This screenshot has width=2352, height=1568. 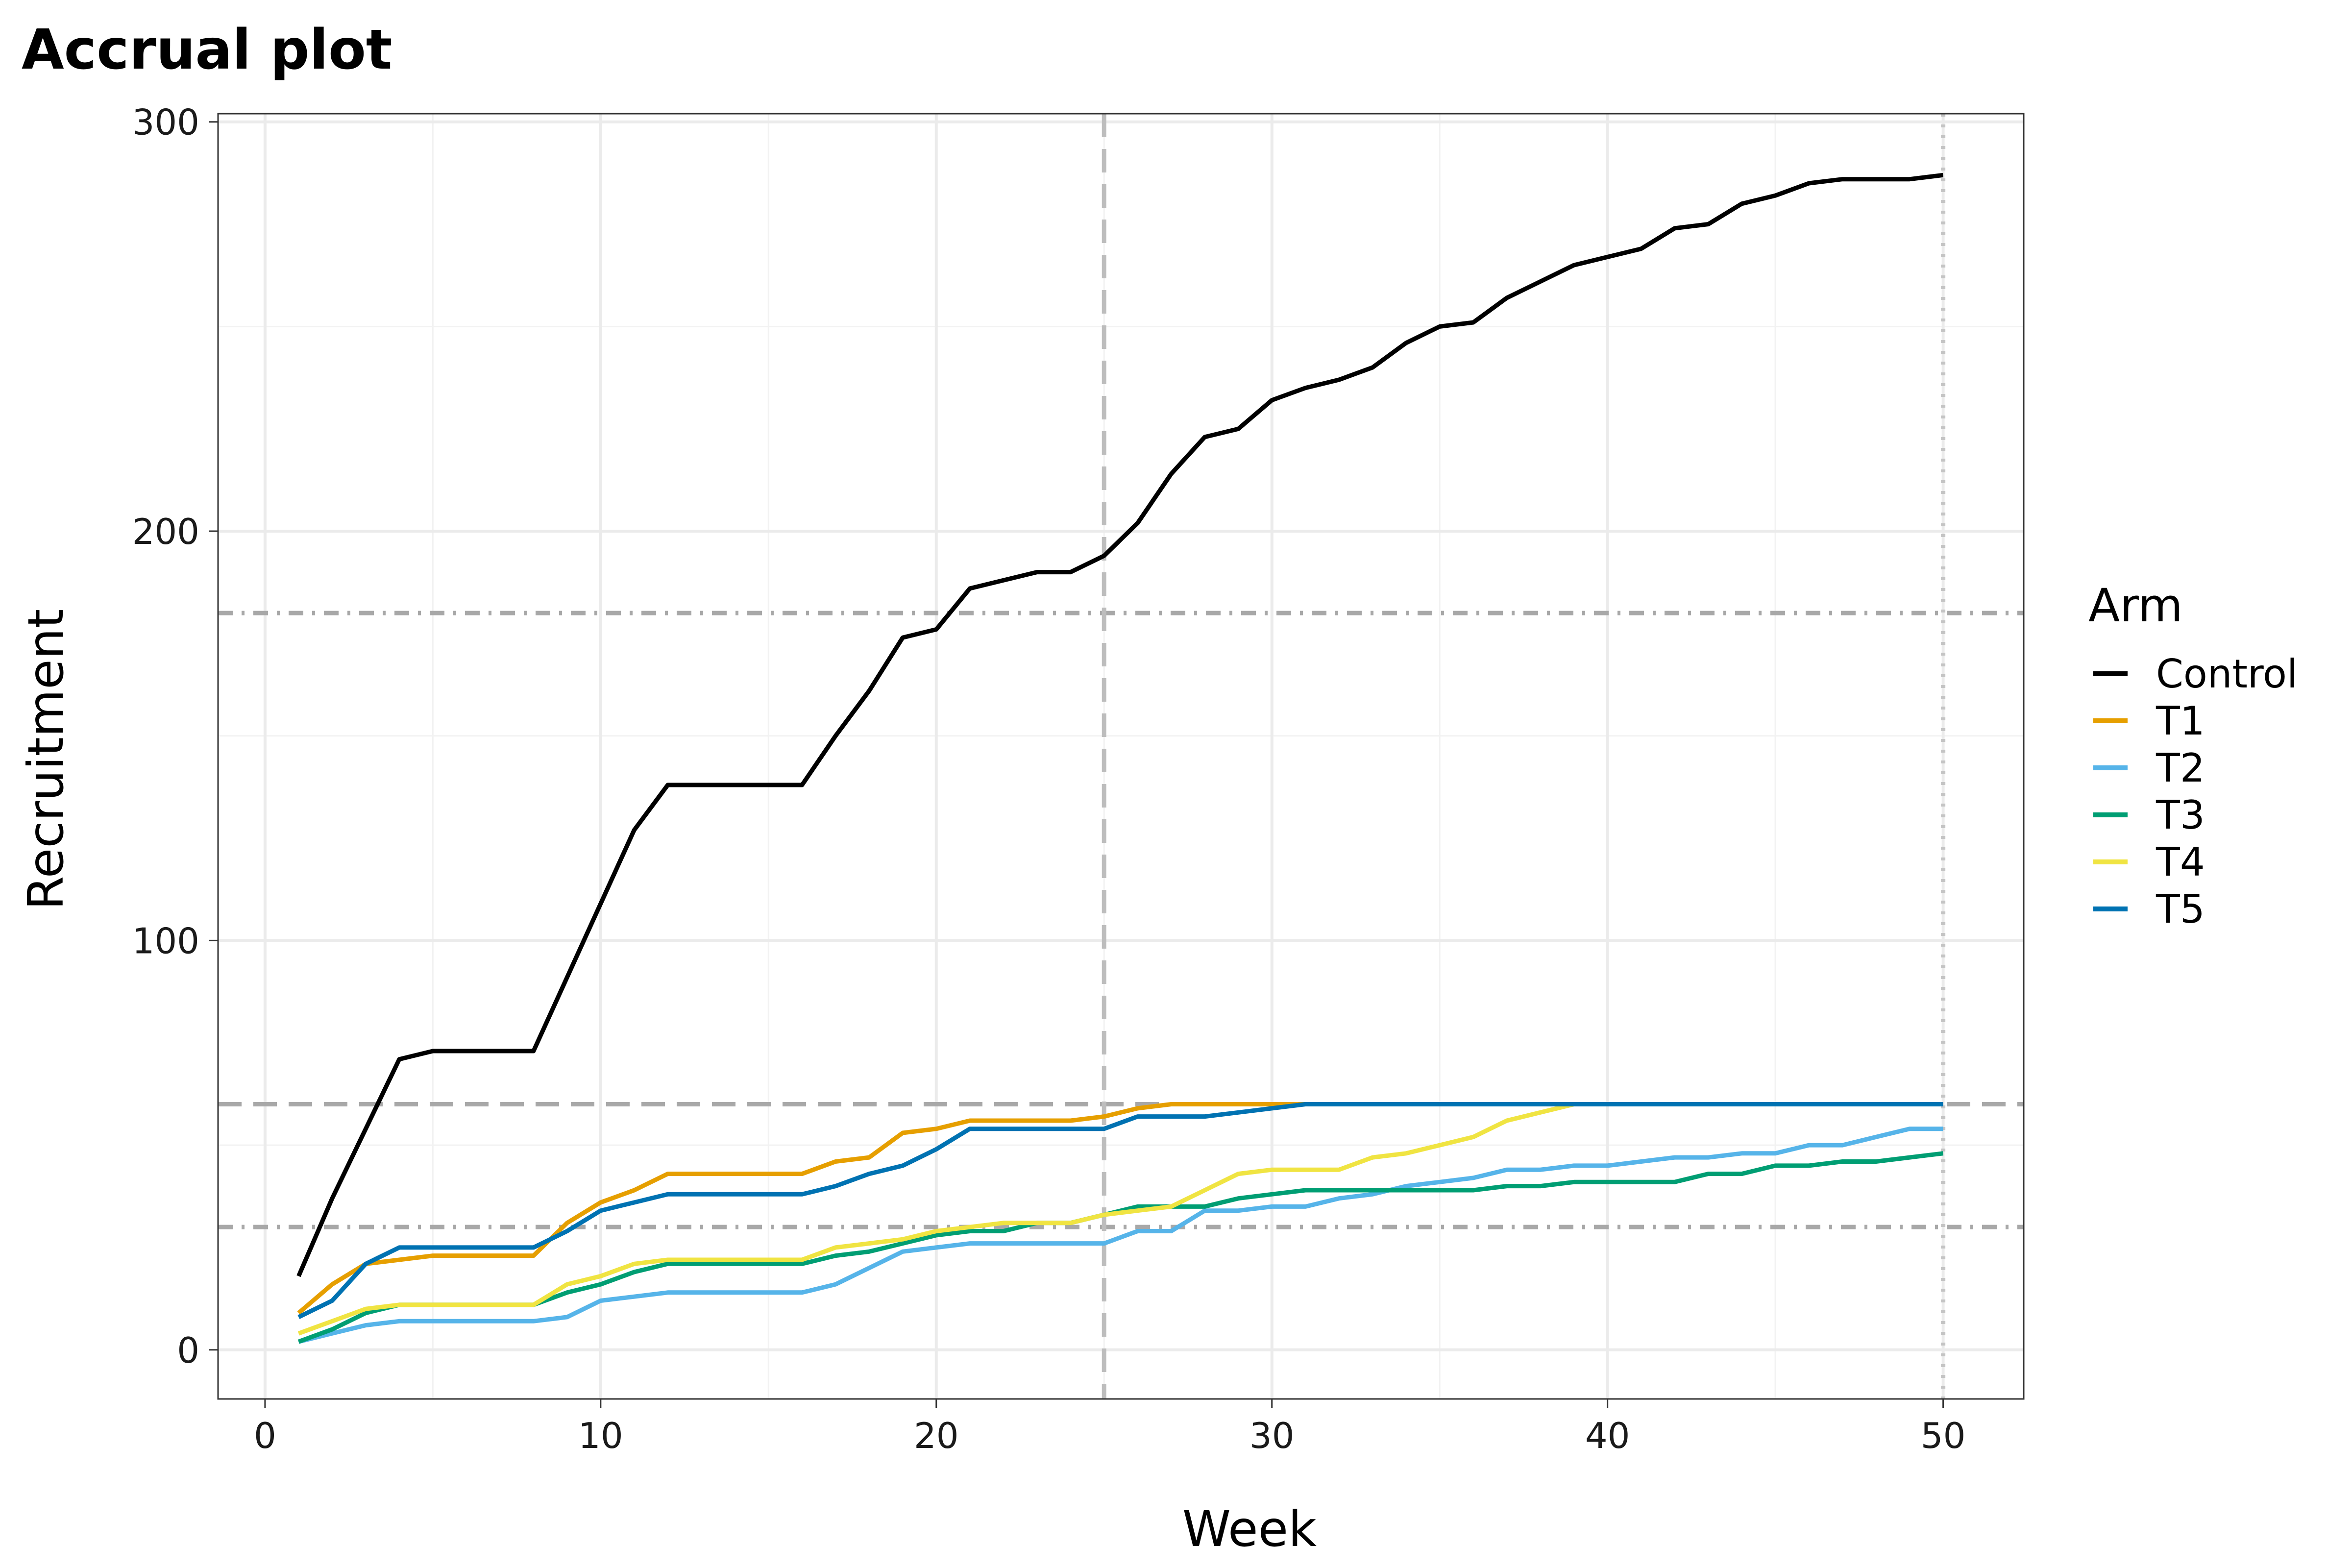 I want to click on series-line-t4, so click(x=1120, y=1219).